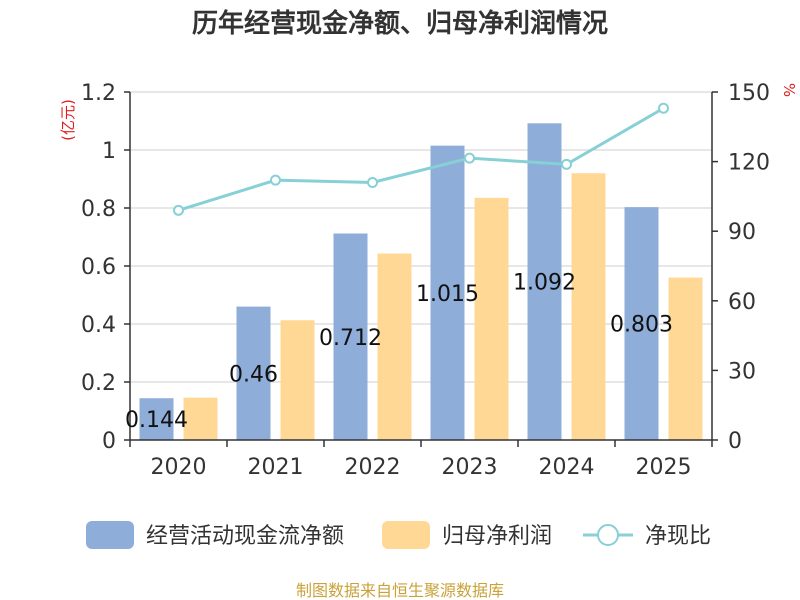  I want to click on ratio-line-group, so click(421, 159).